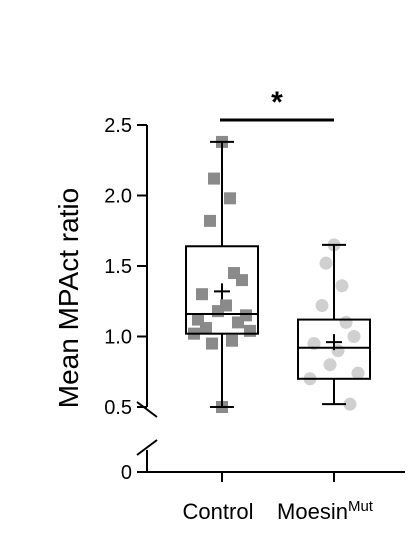  What do you see at coordinates (147, 409) in the screenshot?
I see `axis-break-mark-upper` at bounding box center [147, 409].